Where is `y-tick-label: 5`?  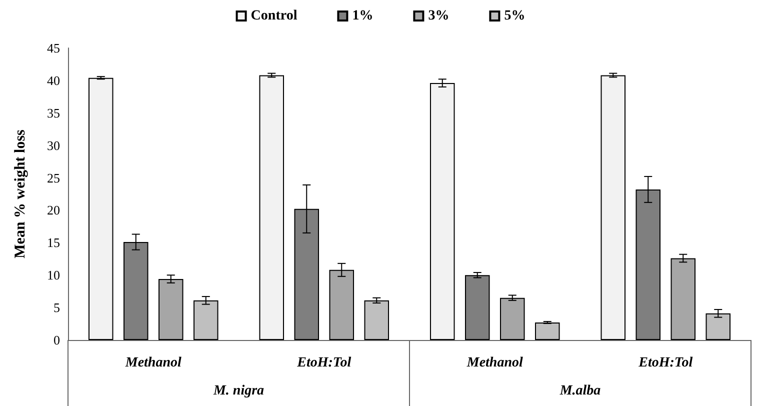 y-tick-label: 5 is located at coordinates (57, 308).